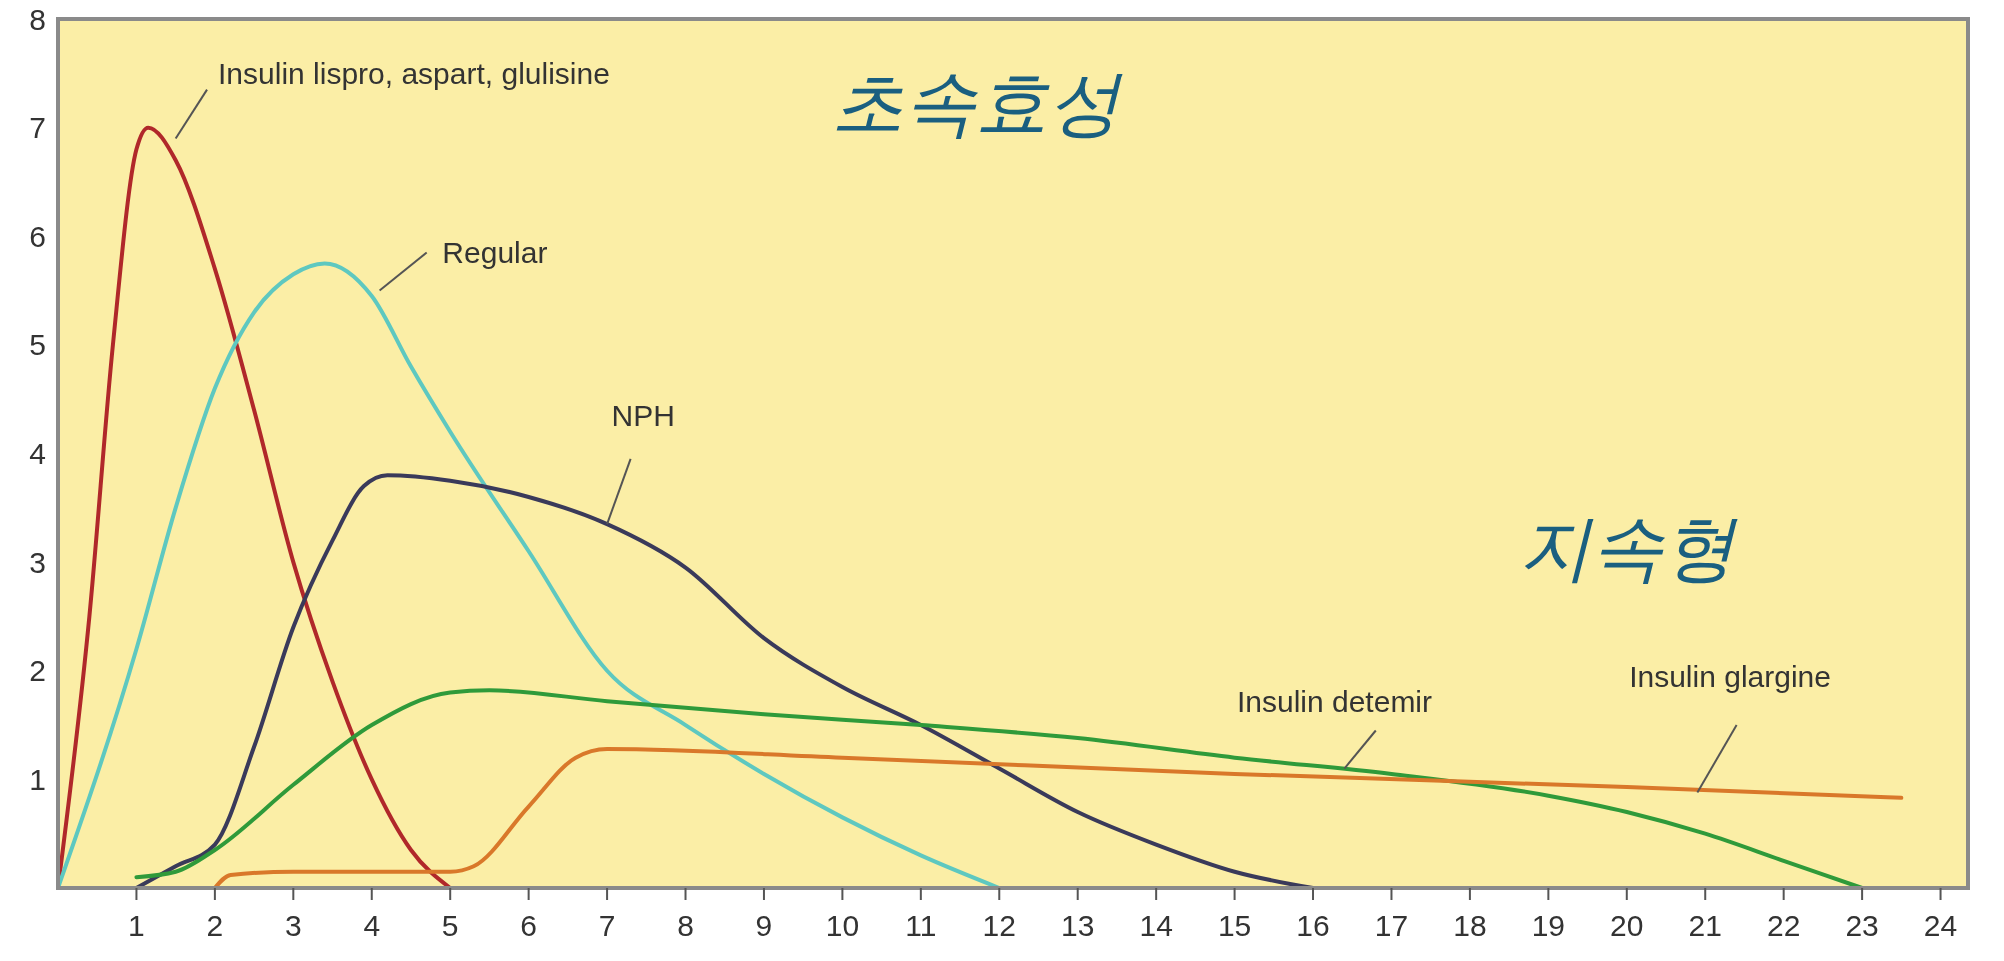 The width and height of the screenshot is (2004, 961). Describe the element at coordinates (1391, 925) in the screenshot. I see `x-tick-label: 17` at that location.